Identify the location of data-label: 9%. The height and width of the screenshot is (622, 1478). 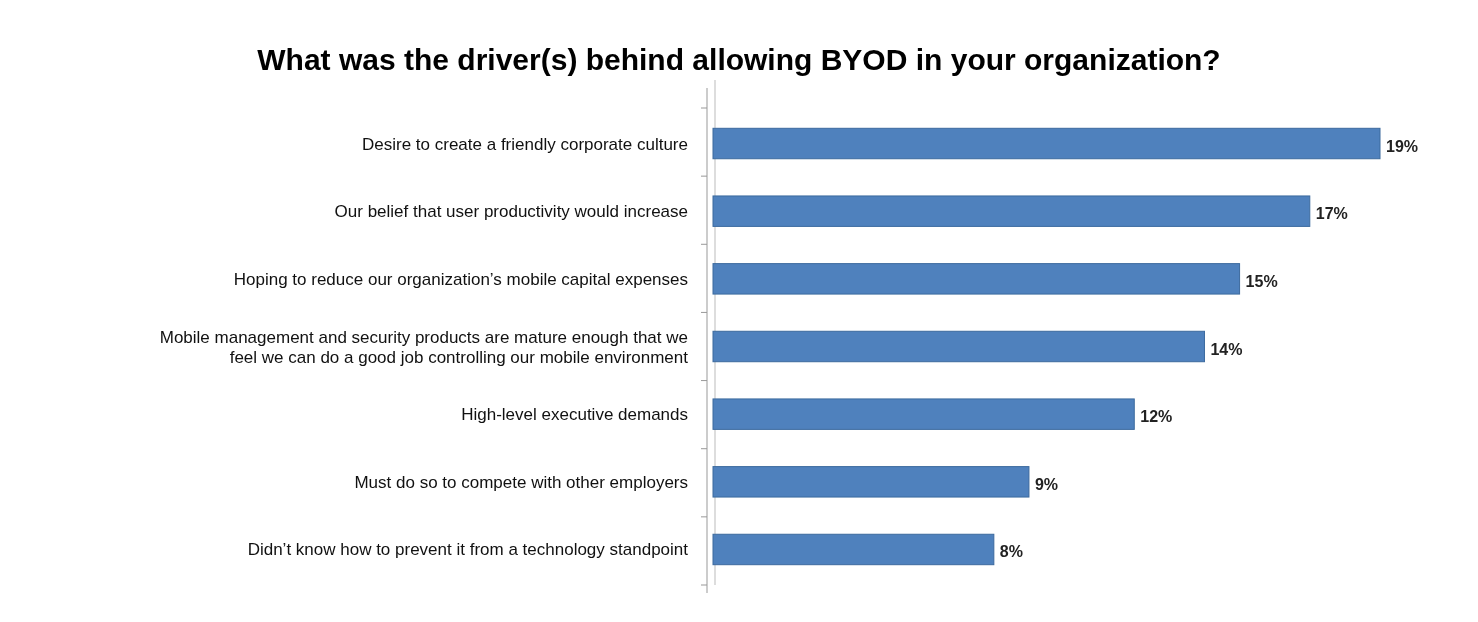
(1046, 484).